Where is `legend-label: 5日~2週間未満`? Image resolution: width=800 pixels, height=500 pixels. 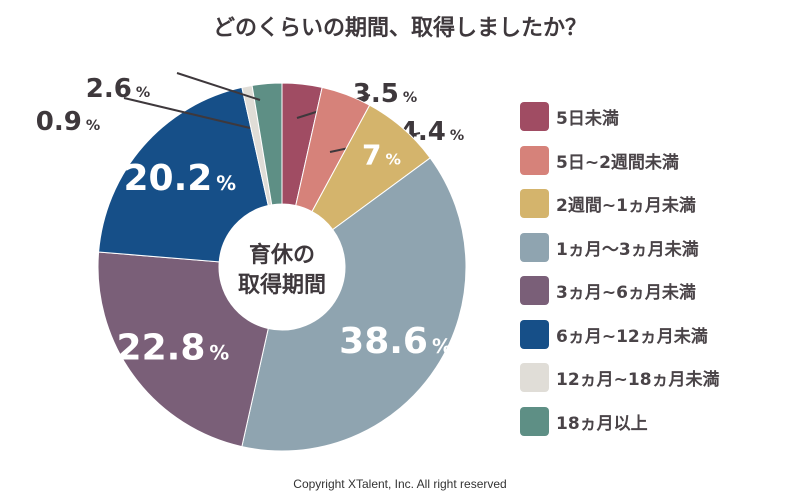 legend-label: 5日~2週間未満 is located at coordinates (617, 162).